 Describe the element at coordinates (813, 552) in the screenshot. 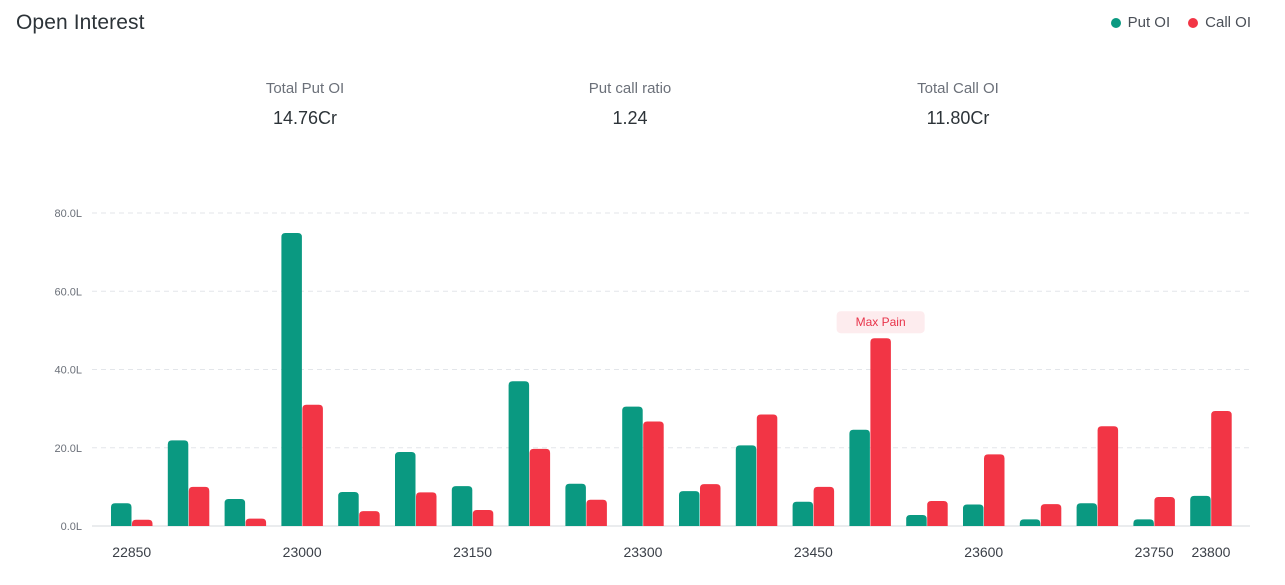

I see `x-tick-label: 23450` at that location.